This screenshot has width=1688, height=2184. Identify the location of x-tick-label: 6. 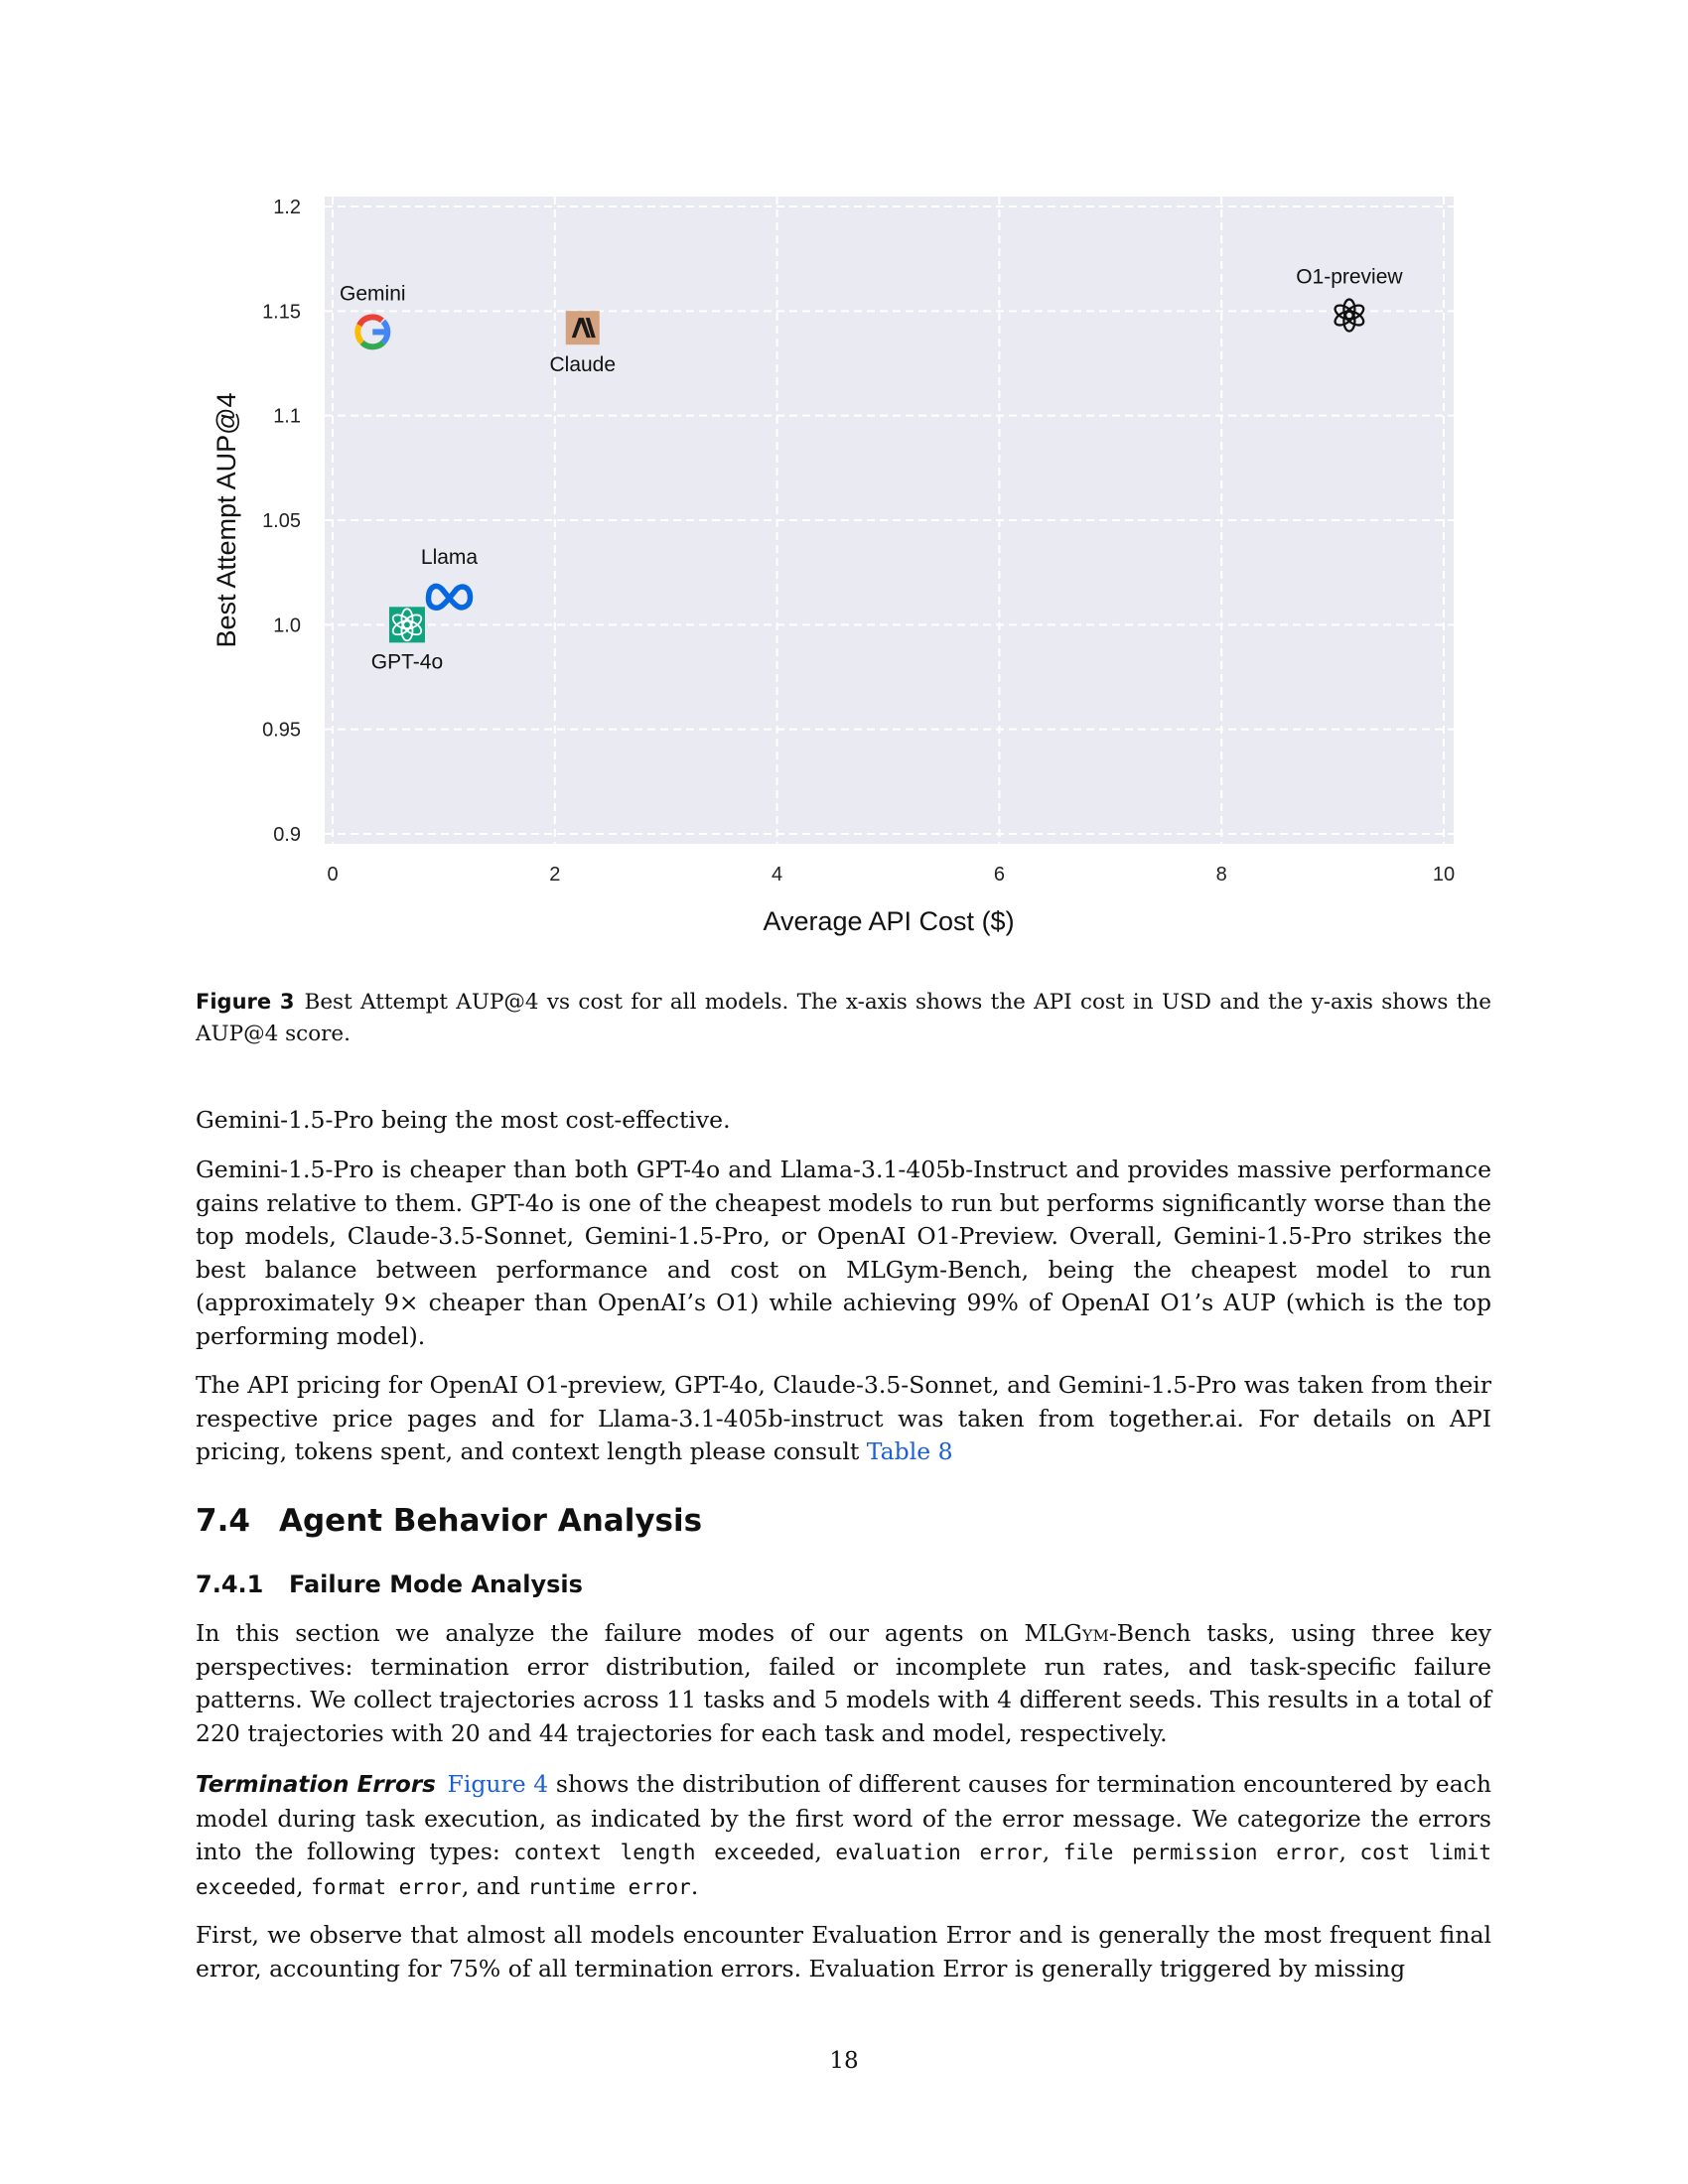
(999, 875).